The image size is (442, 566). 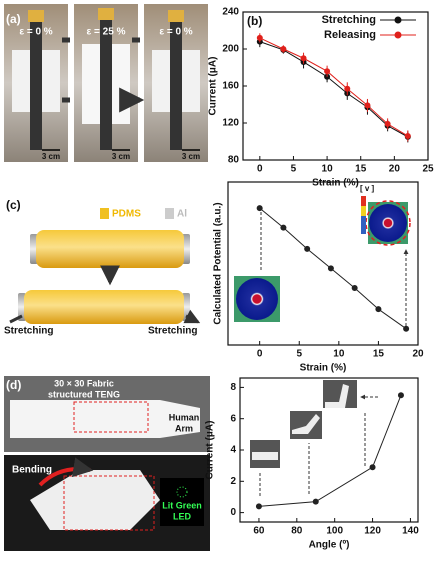 What do you see at coordinates (230, 49) in the screenshot?
I see `y-tick-label: 200` at bounding box center [230, 49].